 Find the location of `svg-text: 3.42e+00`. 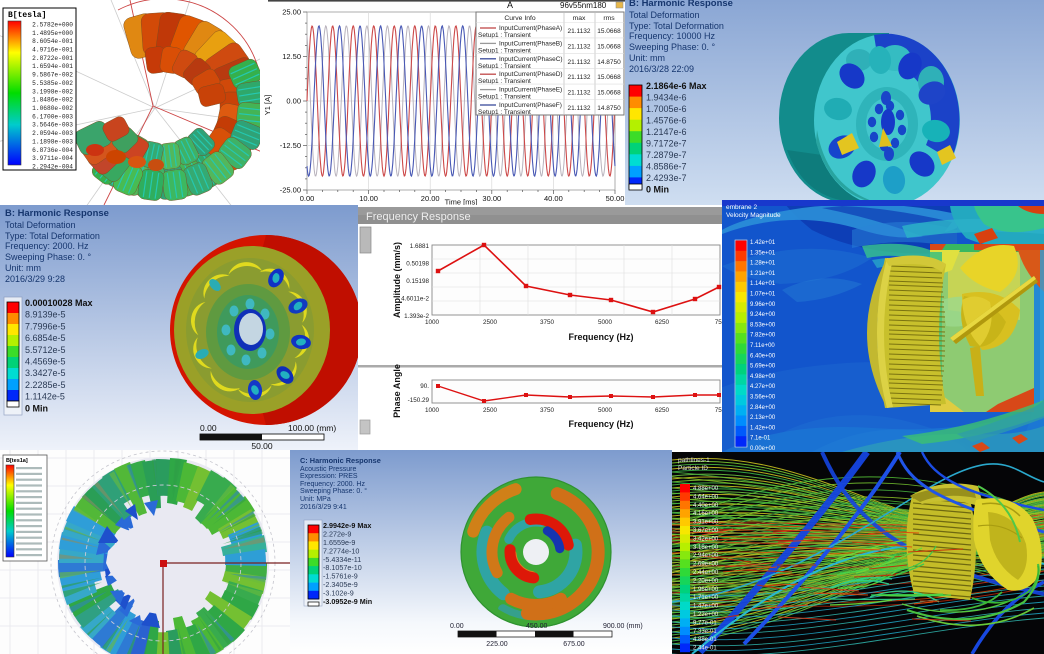

svg-text: 3.42e+00 is located at coordinates (706, 539).